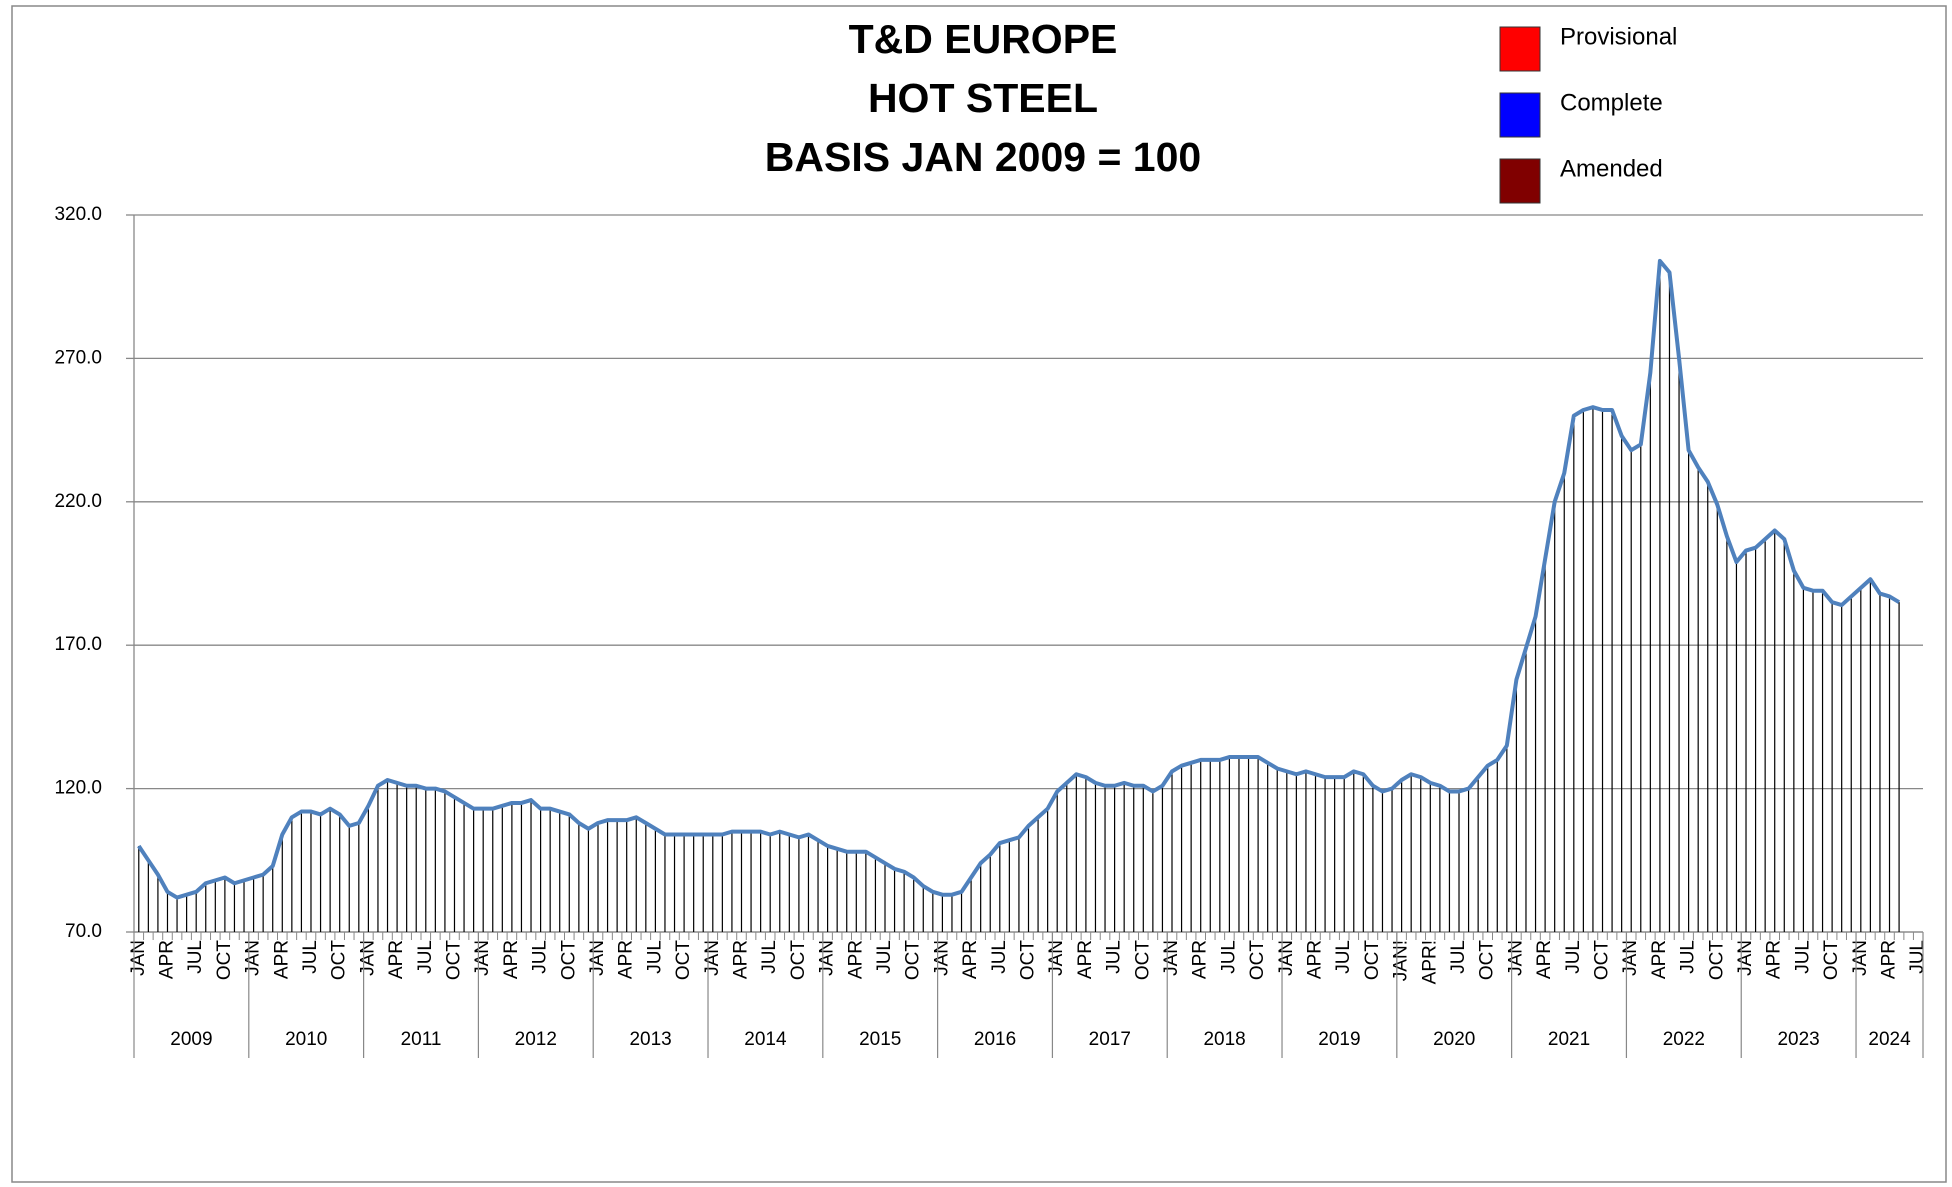  Describe the element at coordinates (421, 1039) in the screenshot. I see `year-label: 2011` at that location.